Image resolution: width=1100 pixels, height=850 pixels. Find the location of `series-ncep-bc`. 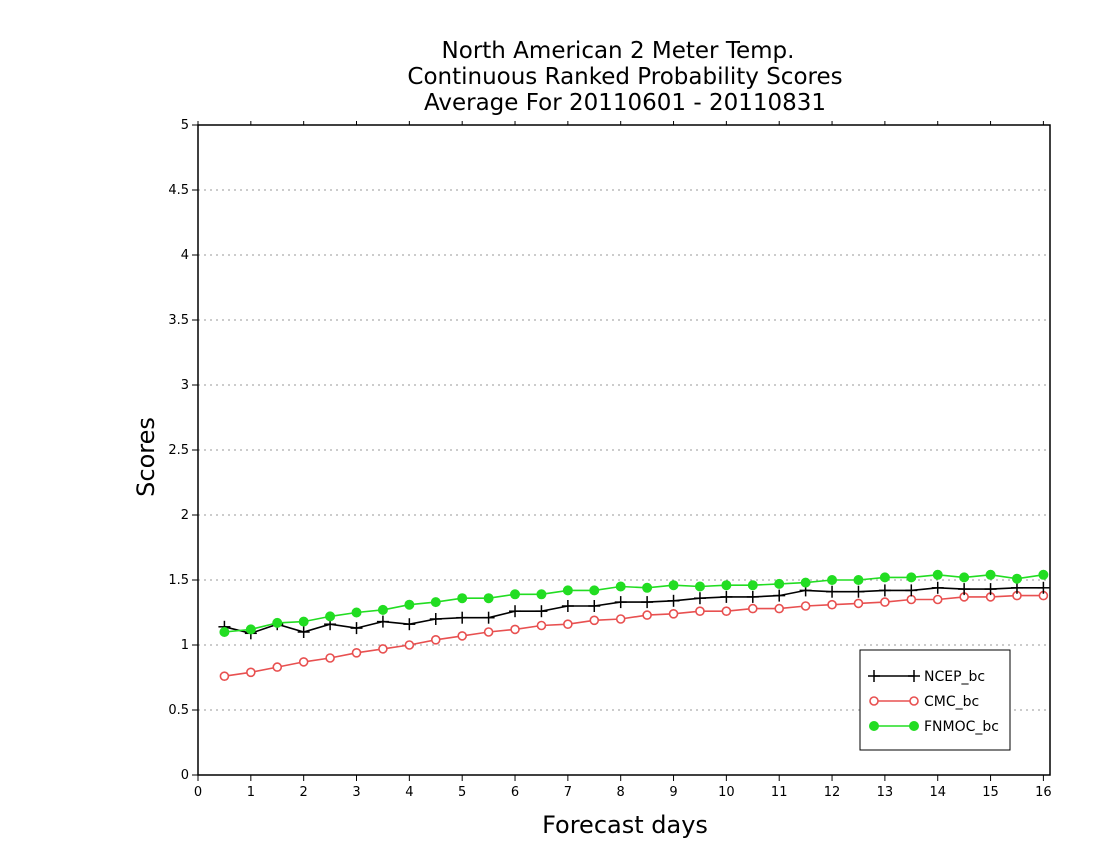

series-ncep-bc is located at coordinates (634, 610).